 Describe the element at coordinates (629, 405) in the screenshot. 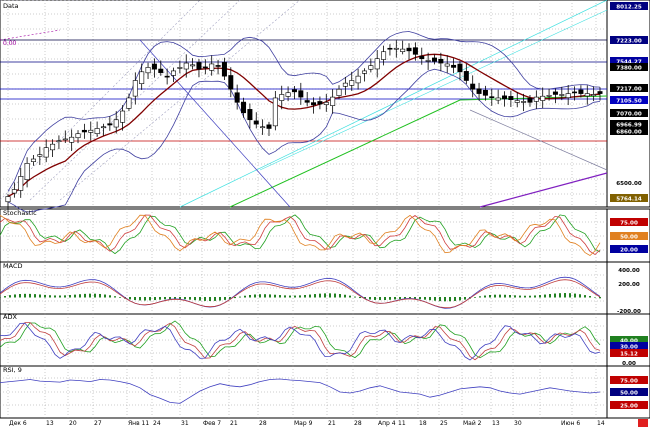

I see `rsi-level-bg` at that location.